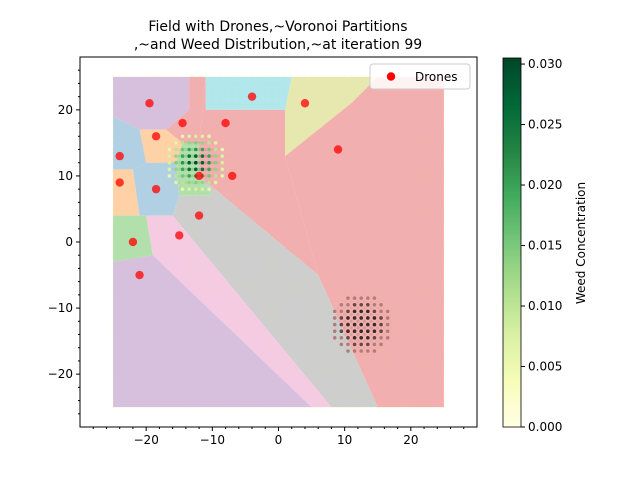 The width and height of the screenshot is (640, 480). Describe the element at coordinates (65, 110) in the screenshot. I see `y-tick-label: 20` at that location.